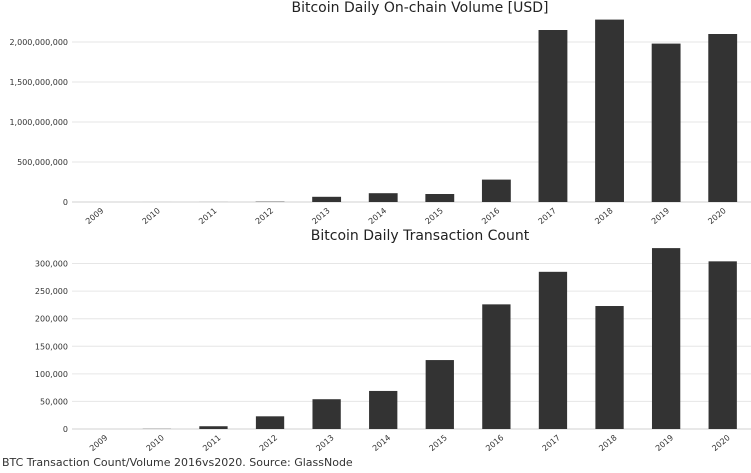  What do you see at coordinates (609, 110) in the screenshot?
I see `volume-bar-2018` at bounding box center [609, 110].